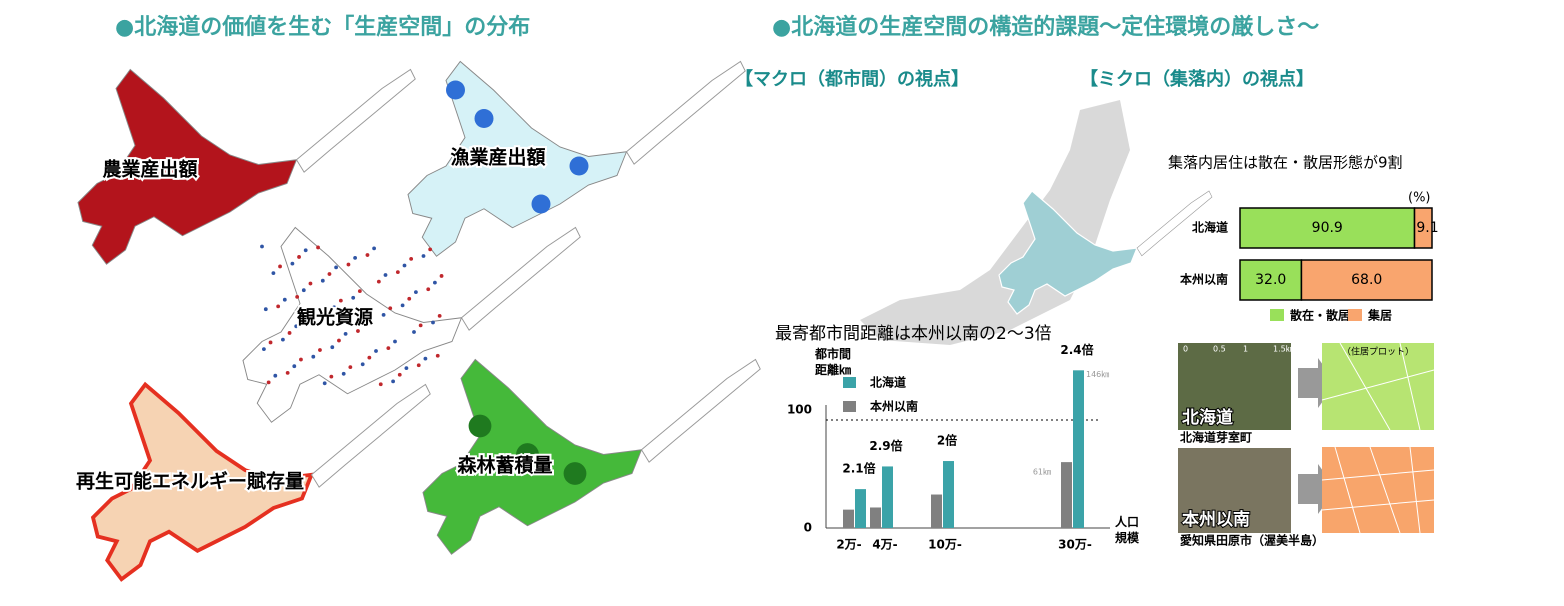 The width and height of the screenshot is (1564, 606). I want to click on x-tick-label: 10万-, so click(945, 545).